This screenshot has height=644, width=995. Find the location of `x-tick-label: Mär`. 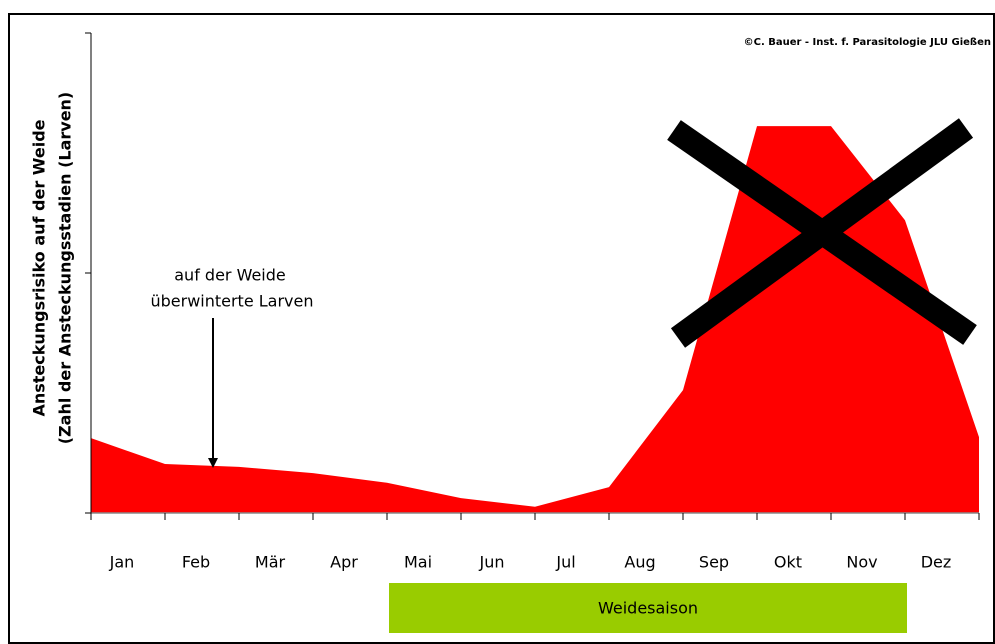

x-tick-label: Mär is located at coordinates (270, 562).